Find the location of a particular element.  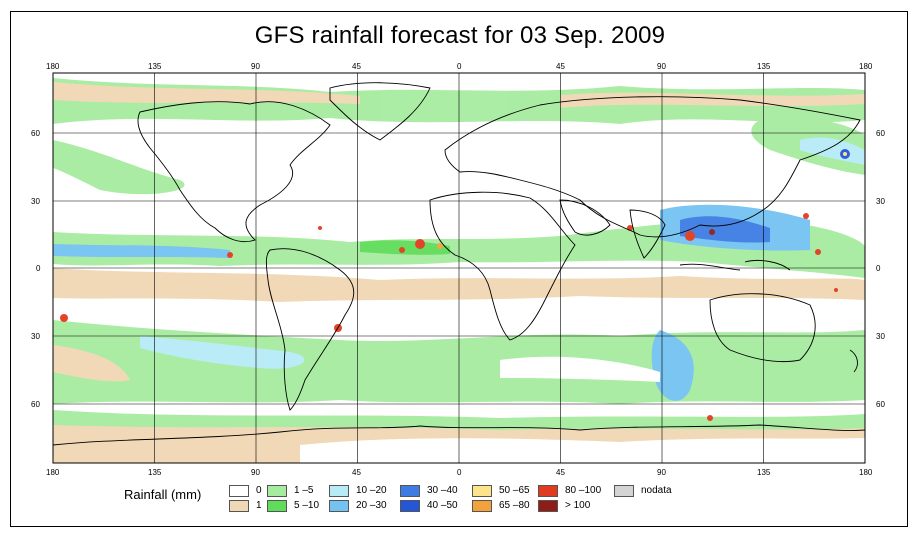

legend-label-3: 5 –10 is located at coordinates (307, 505).